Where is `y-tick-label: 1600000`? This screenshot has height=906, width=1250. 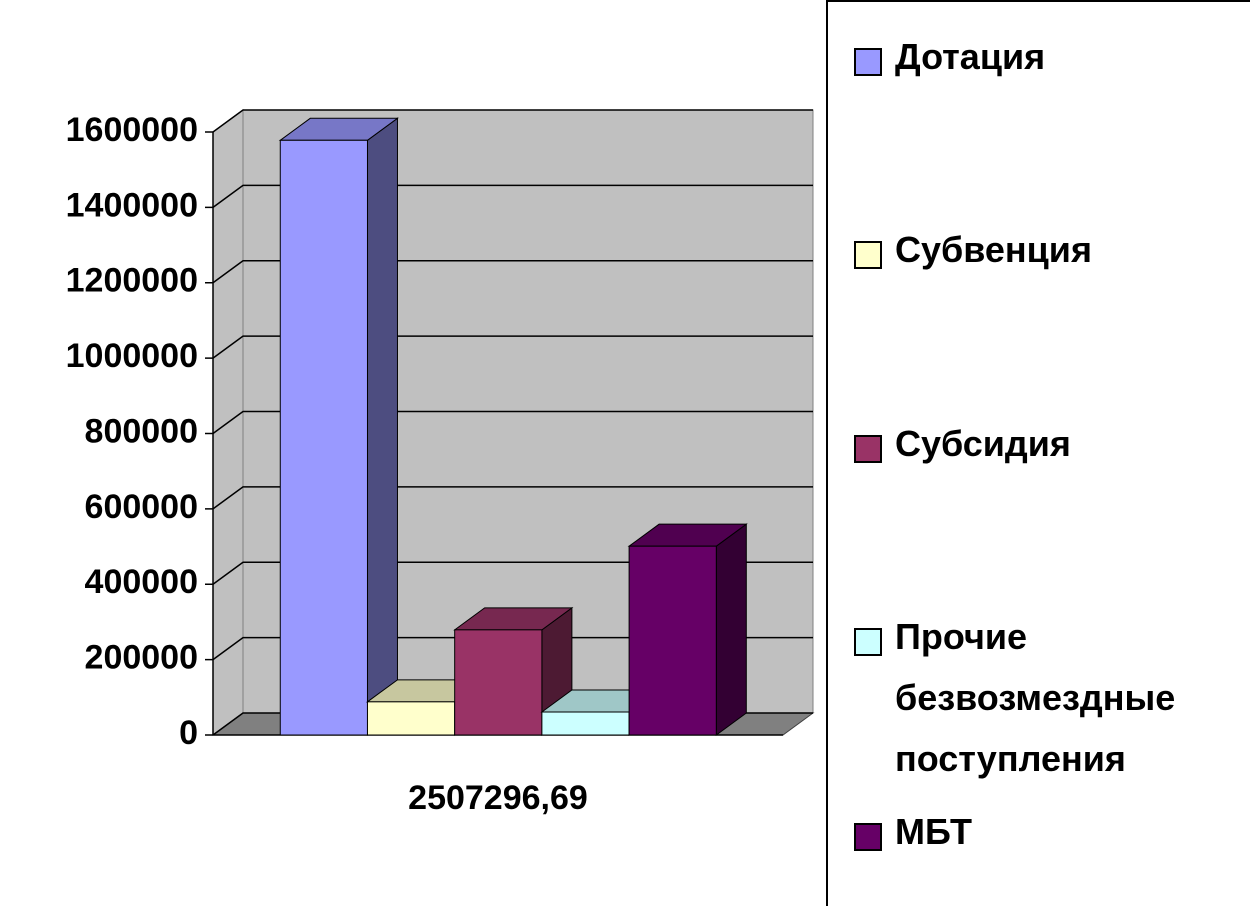
y-tick-label: 1600000 is located at coordinates (132, 130).